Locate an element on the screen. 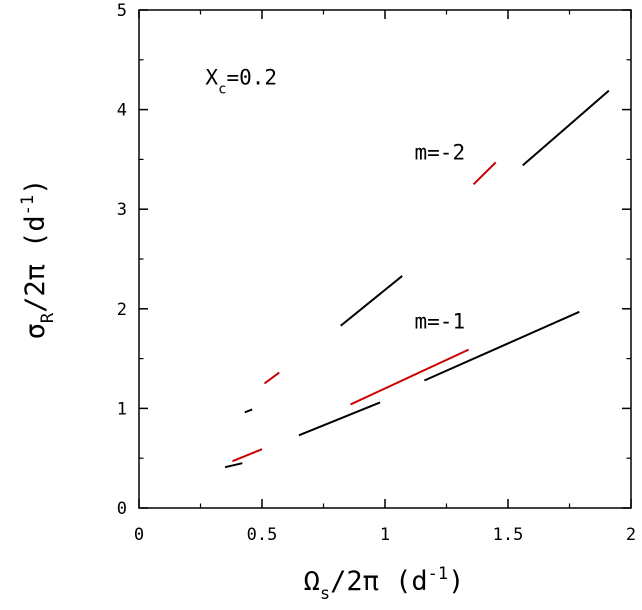 This screenshot has width=642, height=610. annotation-m2: m=-2 is located at coordinates (440, 152).